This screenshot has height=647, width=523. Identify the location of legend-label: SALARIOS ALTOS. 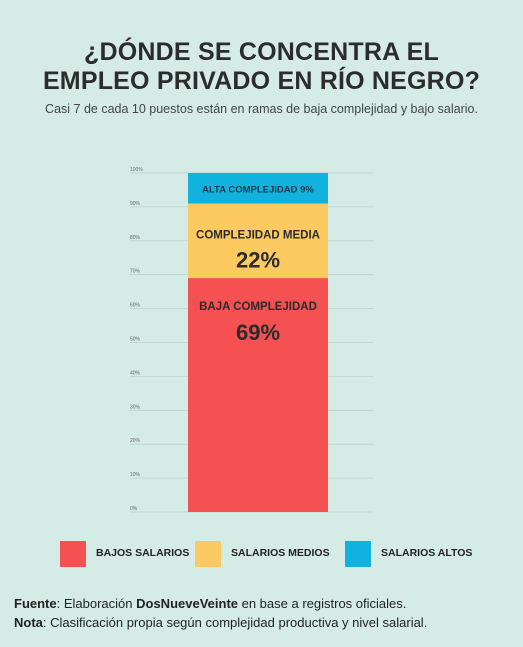
(427, 553).